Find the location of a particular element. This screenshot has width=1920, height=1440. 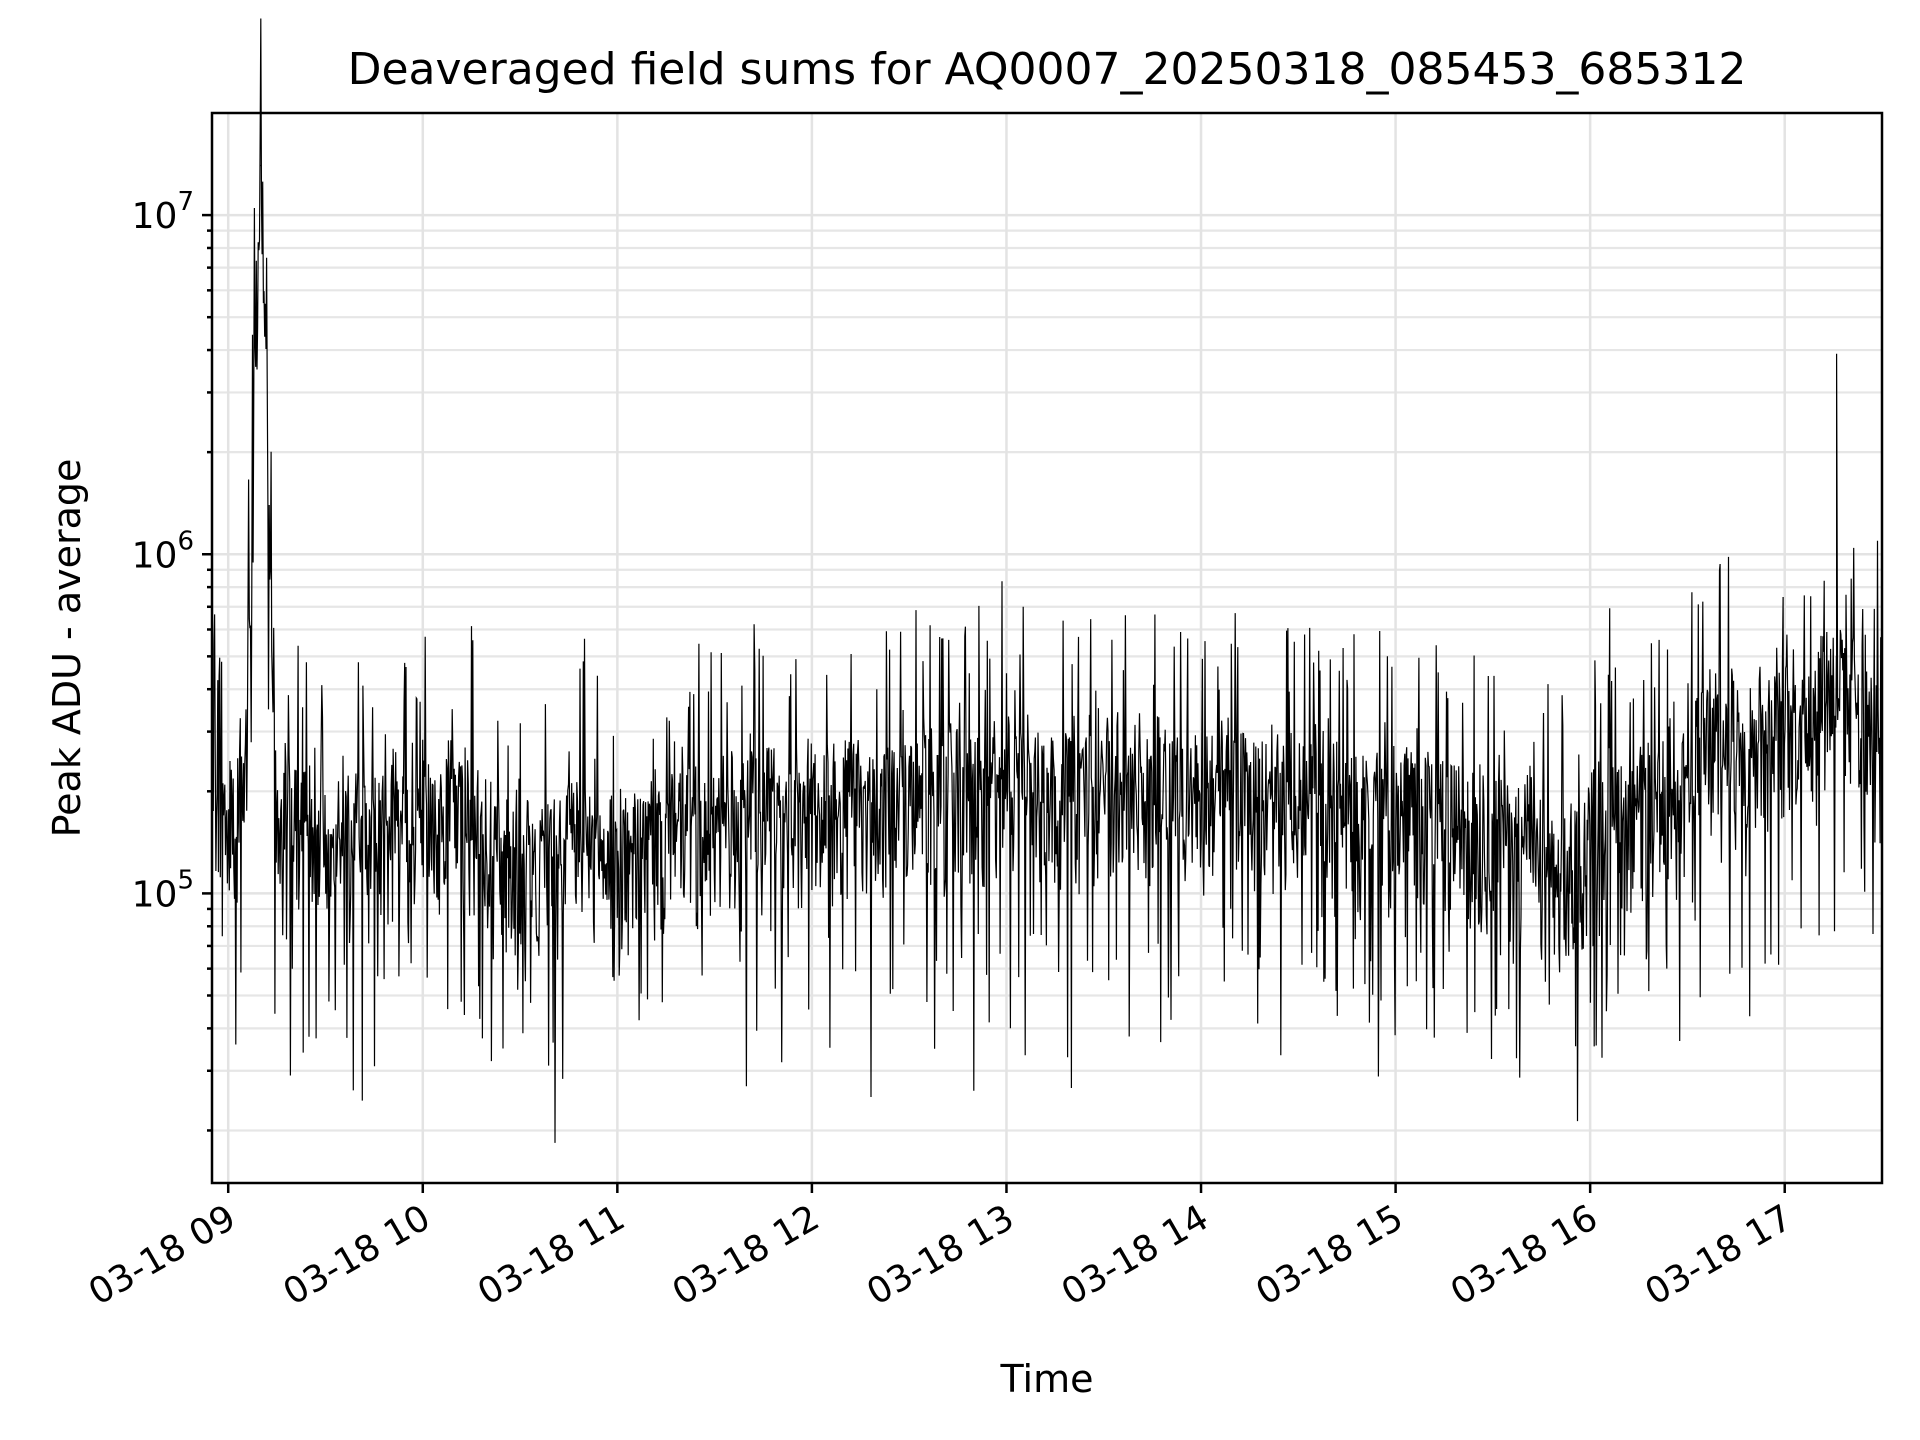

y-tick-label: 10⁶ is located at coordinates (163, 551).